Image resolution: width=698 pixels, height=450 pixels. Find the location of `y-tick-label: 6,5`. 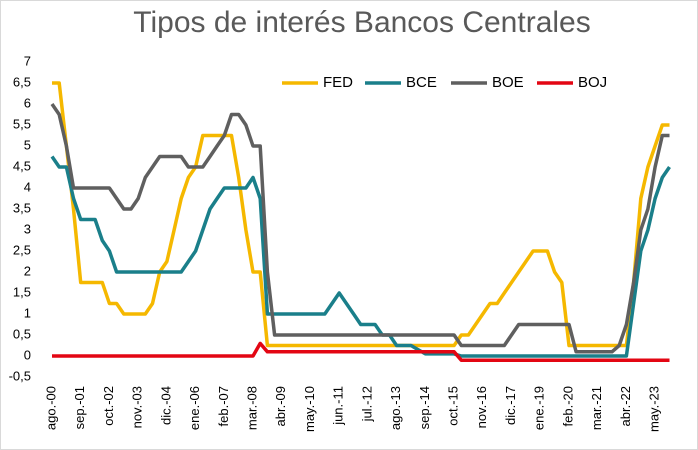

y-tick-label: 6,5 is located at coordinates (22, 81).